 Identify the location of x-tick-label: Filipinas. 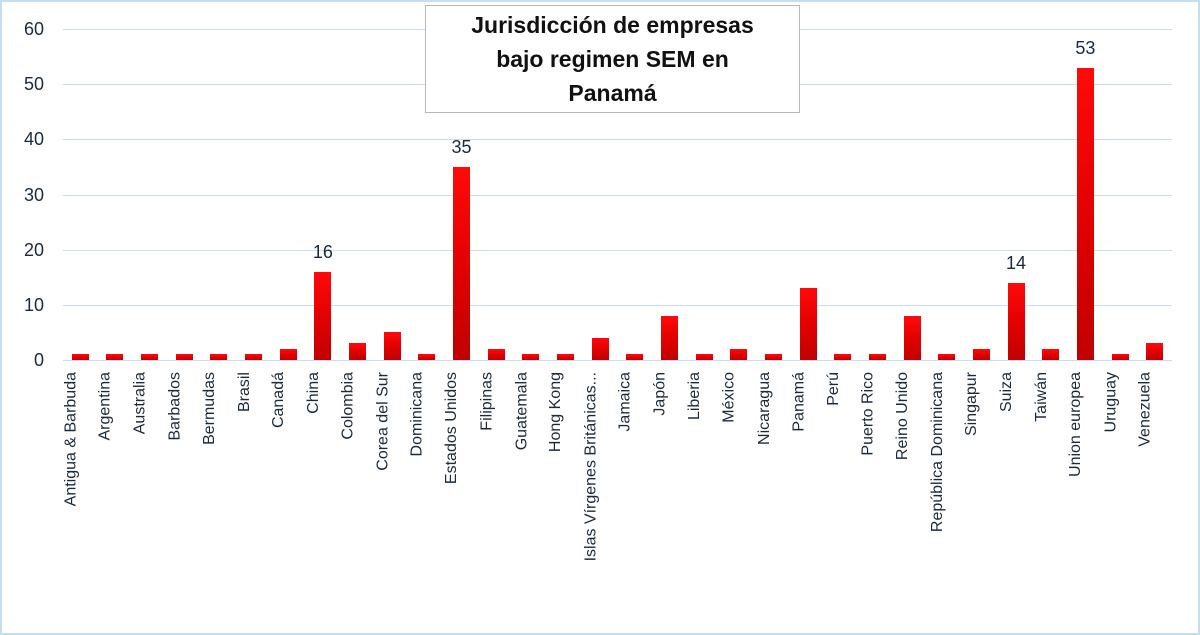
(487, 401).